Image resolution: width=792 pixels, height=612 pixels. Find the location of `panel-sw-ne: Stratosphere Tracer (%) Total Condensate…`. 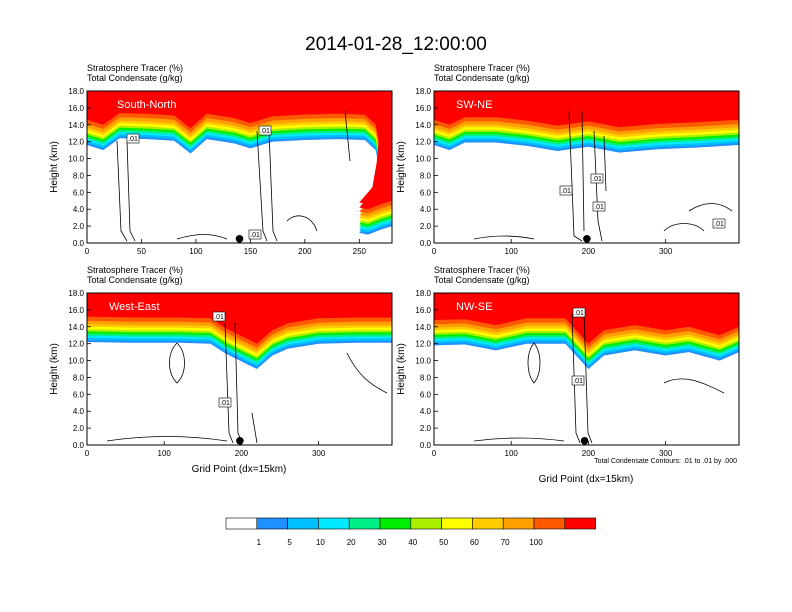

panel-sw-ne: Stratosphere Tracer (%) Total Condensate… is located at coordinates (568, 159).